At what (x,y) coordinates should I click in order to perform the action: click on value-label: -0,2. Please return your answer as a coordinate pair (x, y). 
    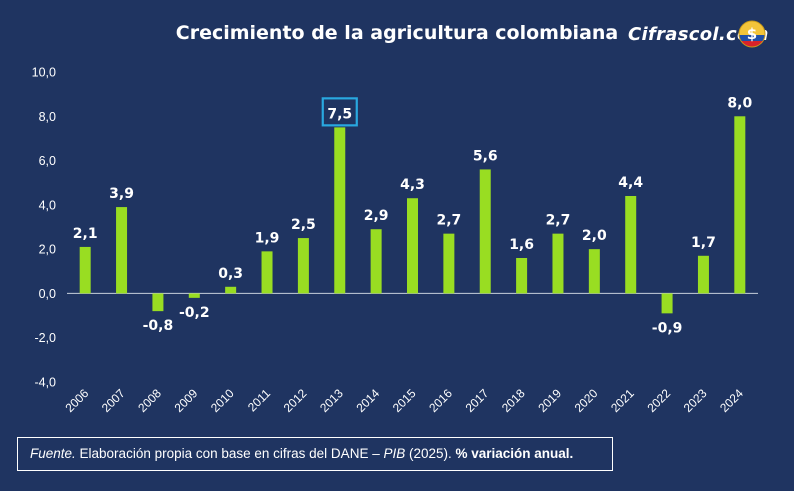
    Looking at the image, I should click on (194, 313).